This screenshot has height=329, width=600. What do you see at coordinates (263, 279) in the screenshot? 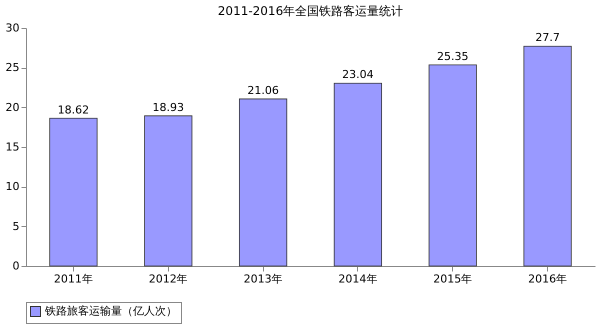
I see `x-tick-label: 2013年` at bounding box center [263, 279].